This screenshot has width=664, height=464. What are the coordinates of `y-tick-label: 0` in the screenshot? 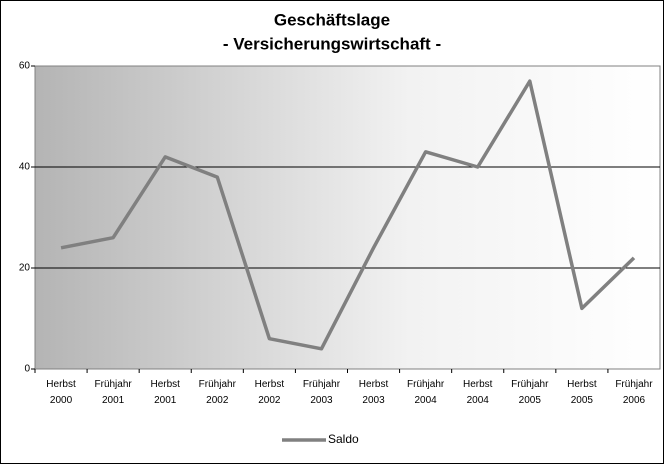 It's located at (27, 369).